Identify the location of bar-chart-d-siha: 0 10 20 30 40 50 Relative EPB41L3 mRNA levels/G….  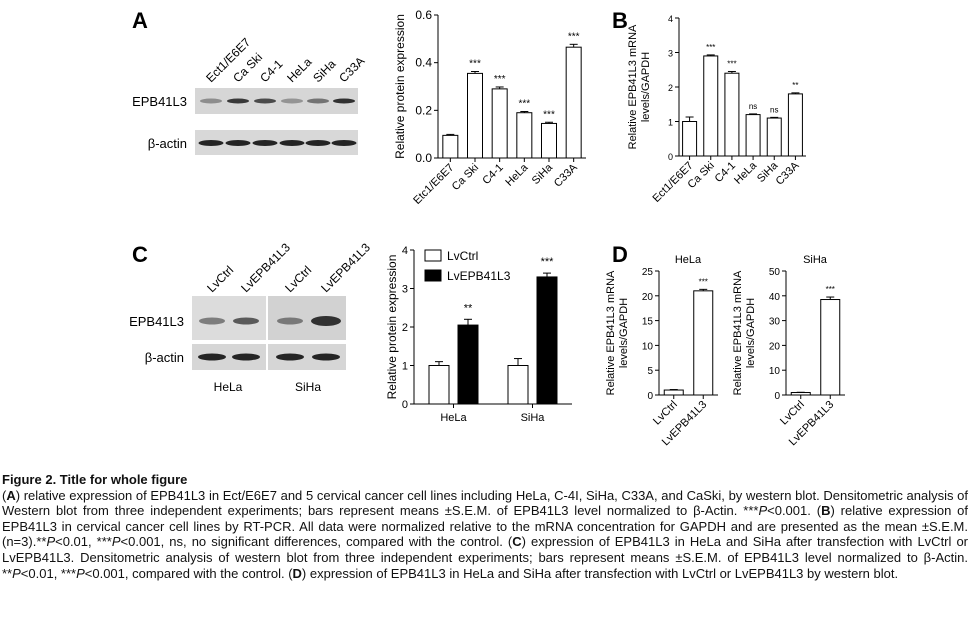
(788, 351).